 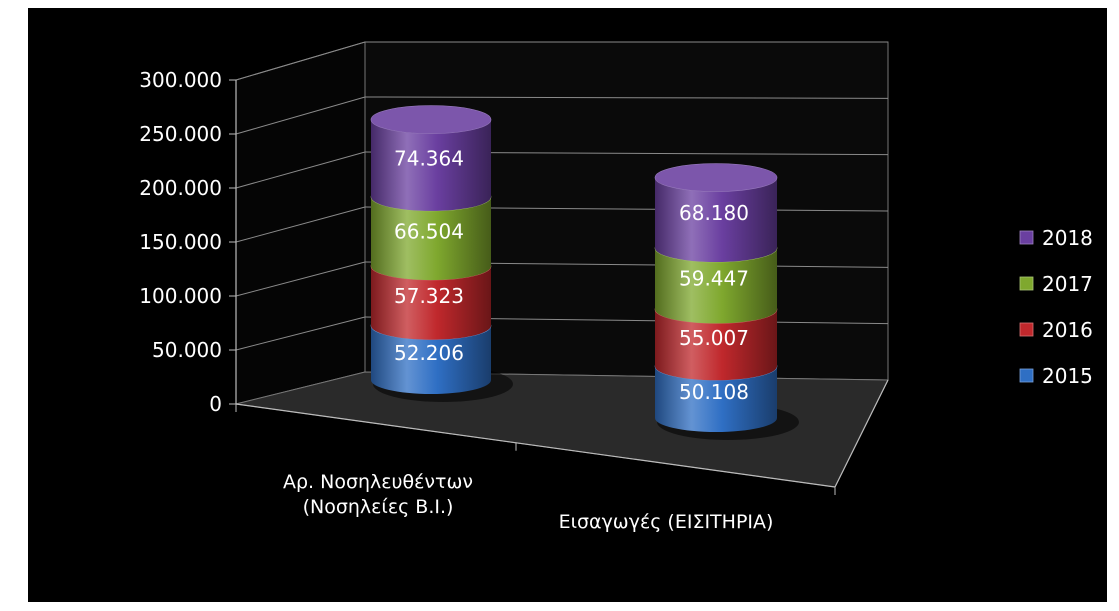 I want to click on data-label: 59.447, so click(x=714, y=279).